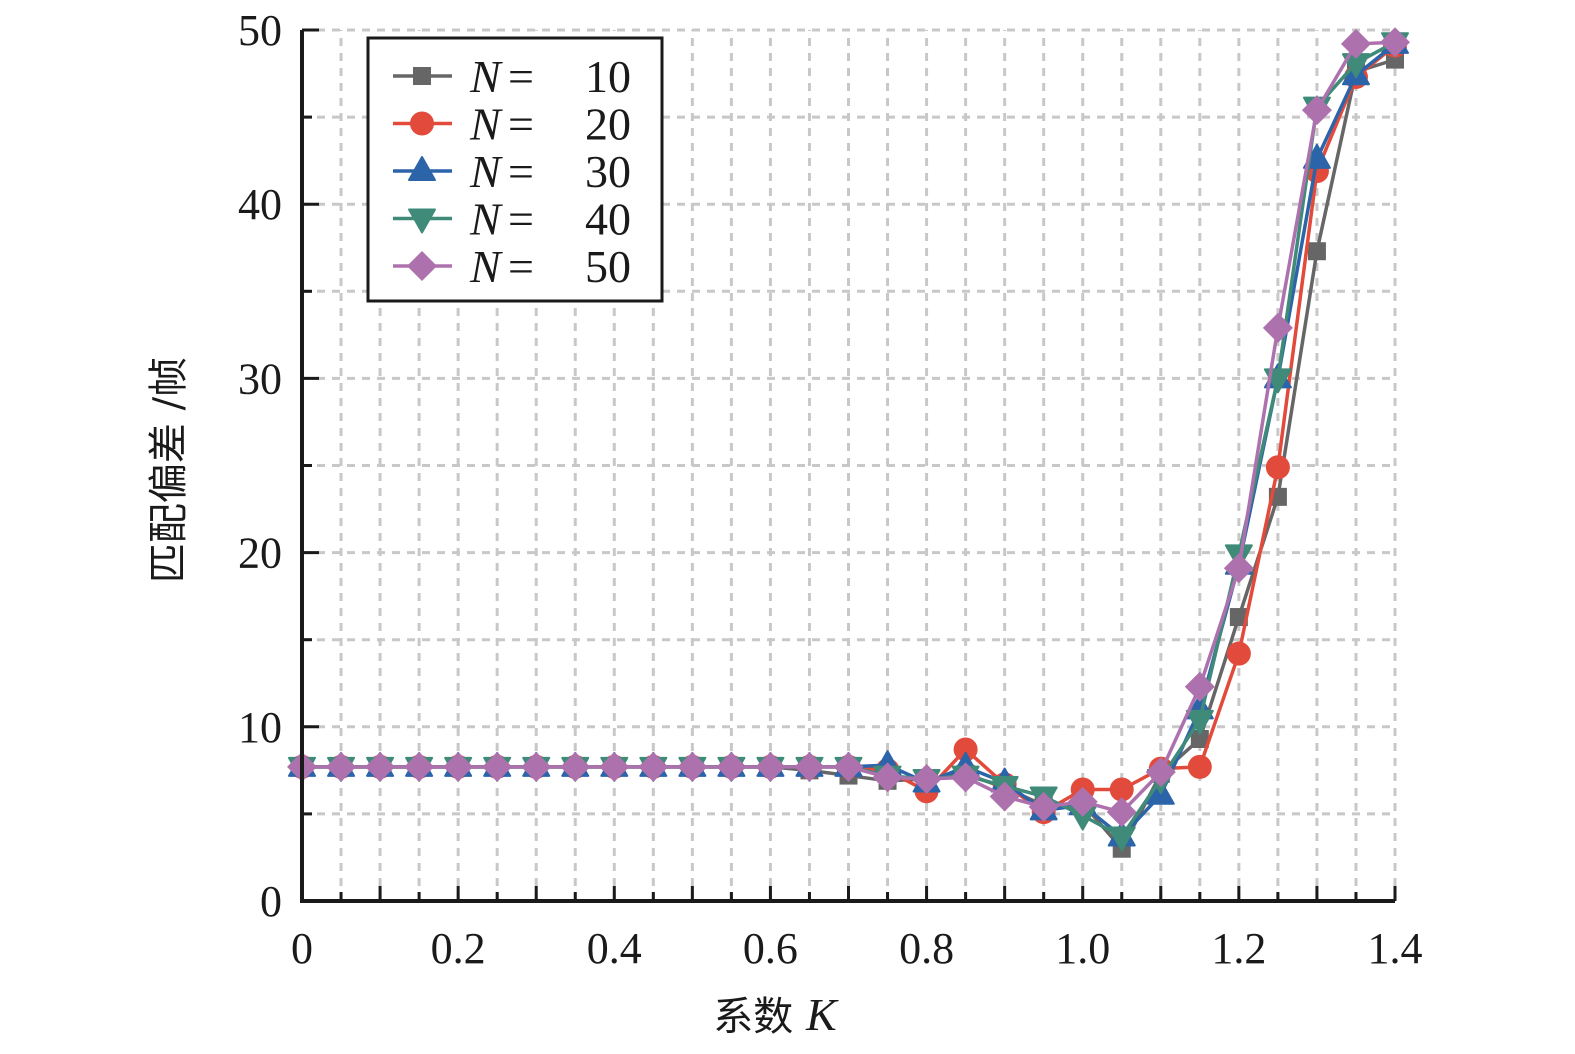  I want to click on x-tick-label: 1.2, so click(1238, 948).